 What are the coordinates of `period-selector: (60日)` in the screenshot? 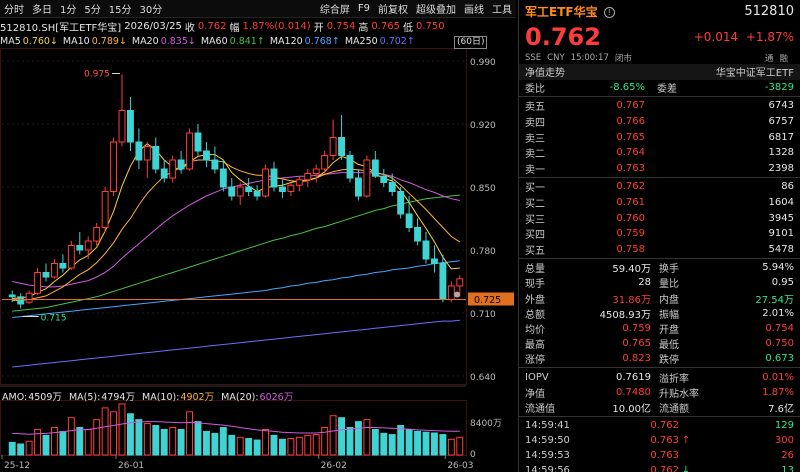 It's located at (471, 42).